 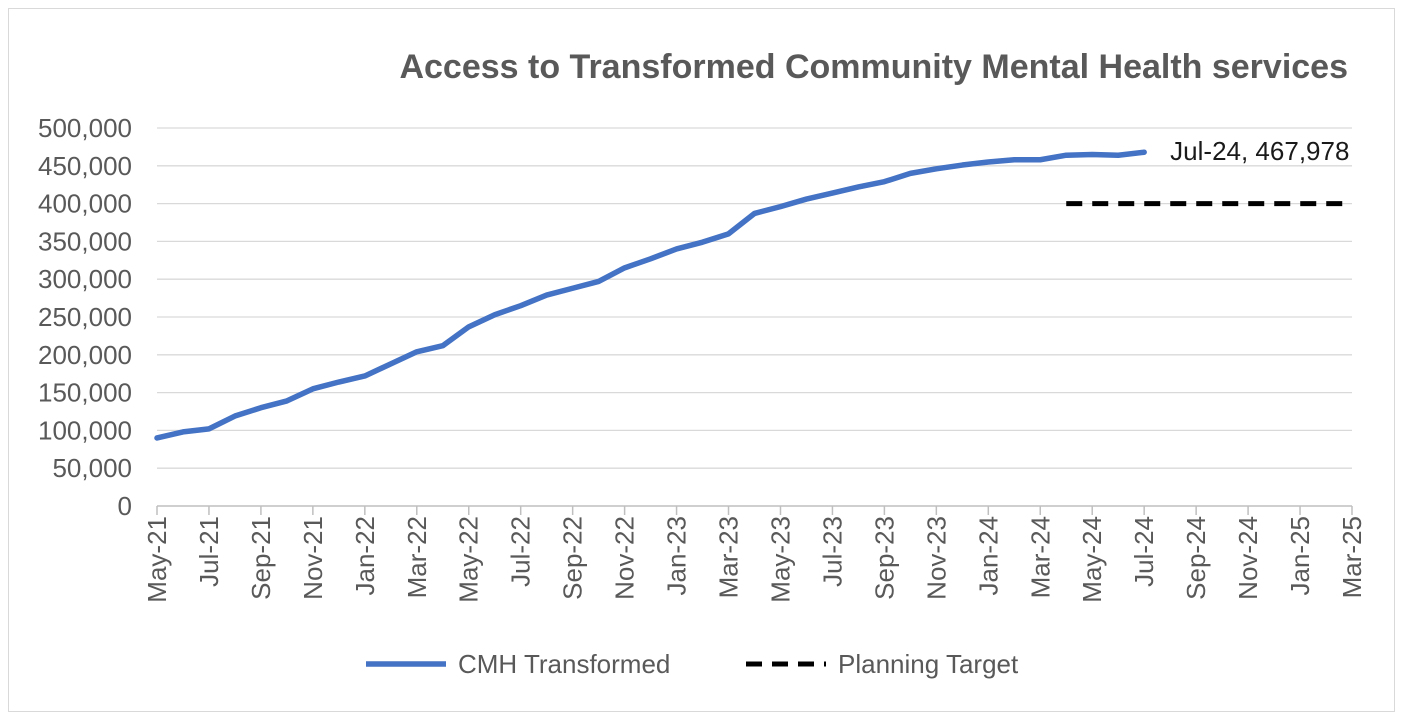 What do you see at coordinates (85, 279) in the screenshot?
I see `y-tick-label: 300,000` at bounding box center [85, 279].